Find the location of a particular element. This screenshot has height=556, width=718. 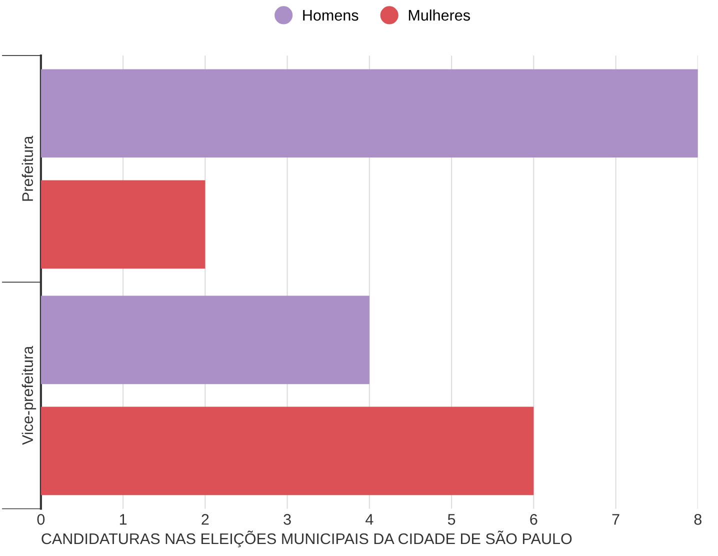

x-tick-label: 2 is located at coordinates (205, 519).